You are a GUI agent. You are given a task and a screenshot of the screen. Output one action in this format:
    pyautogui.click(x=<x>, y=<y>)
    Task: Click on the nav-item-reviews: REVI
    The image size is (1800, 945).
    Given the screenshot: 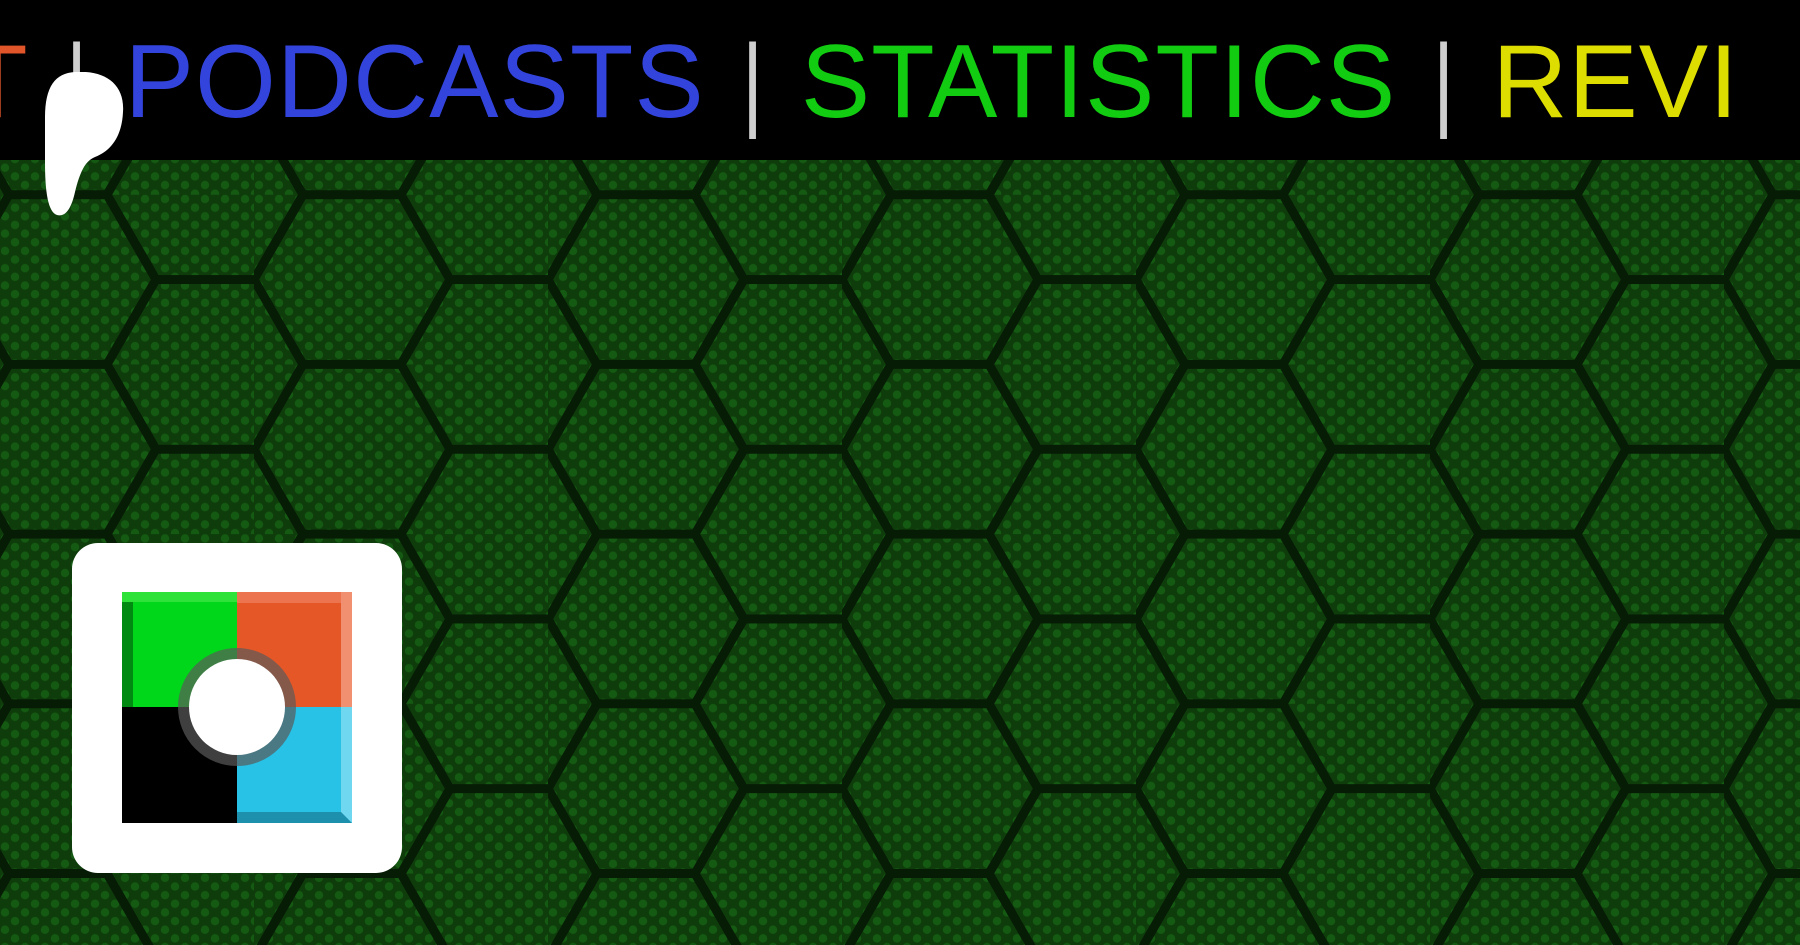 What is the action you would take?
    pyautogui.click(x=1616, y=82)
    